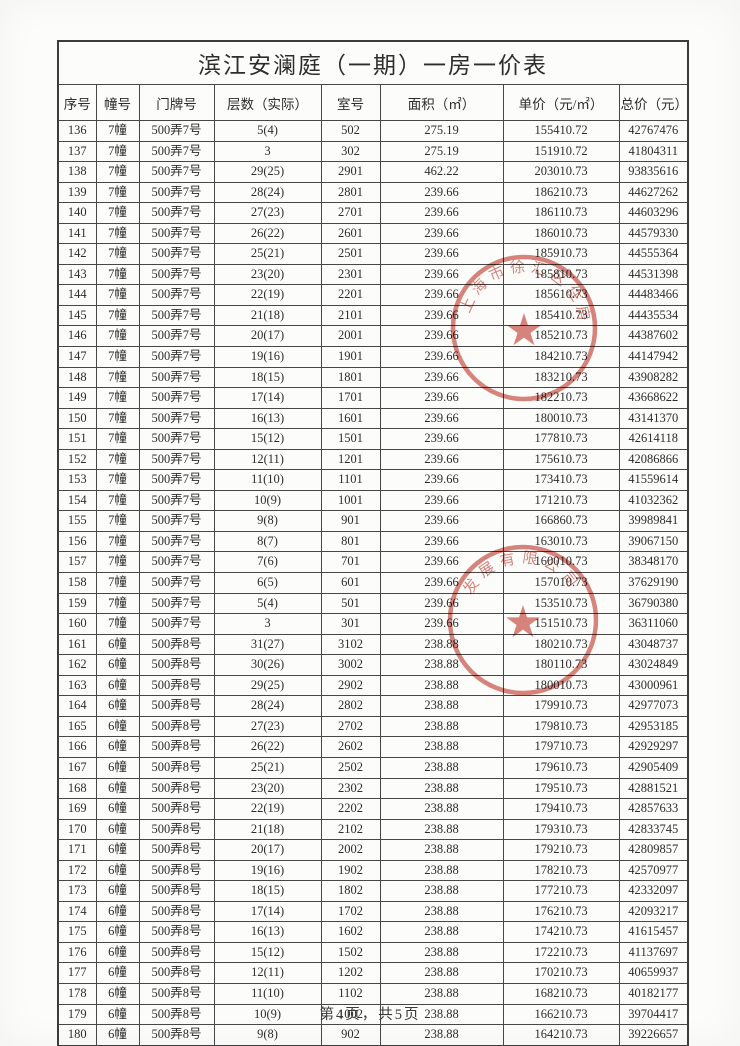  I want to click on col-header-area: 面积（㎡）, so click(441, 102).